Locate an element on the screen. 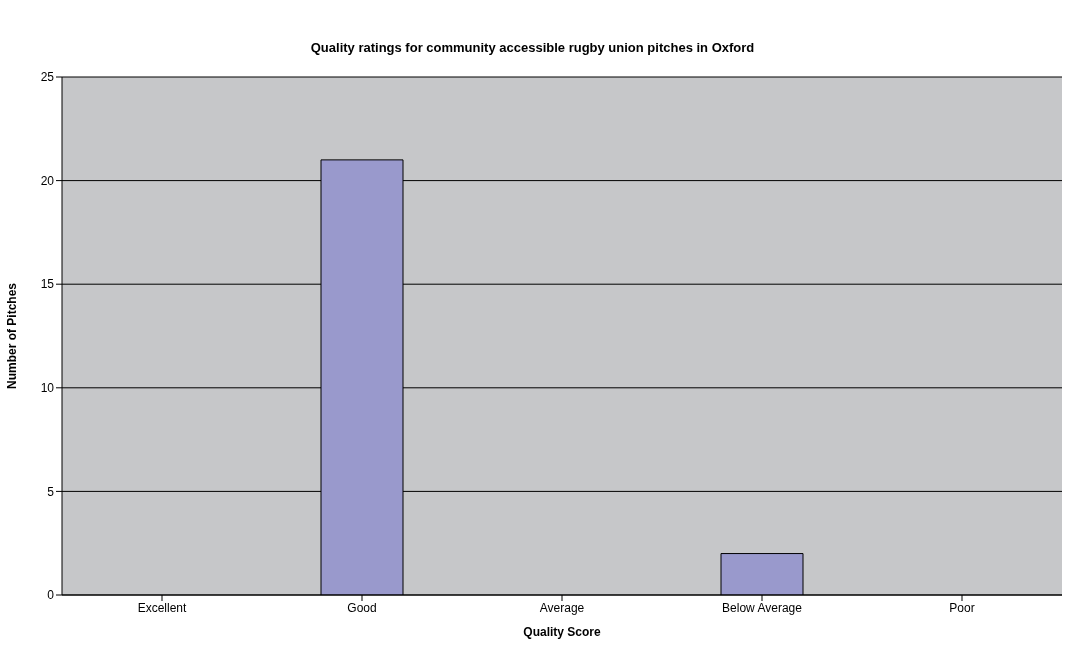  y-tick-label: 15 is located at coordinates (47, 284).